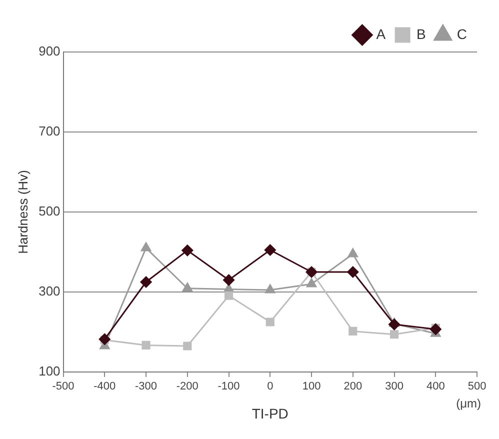 Image resolution: width=499 pixels, height=439 pixels. Describe the element at coordinates (105, 386) in the screenshot. I see `x-tick-label: -400` at that location.